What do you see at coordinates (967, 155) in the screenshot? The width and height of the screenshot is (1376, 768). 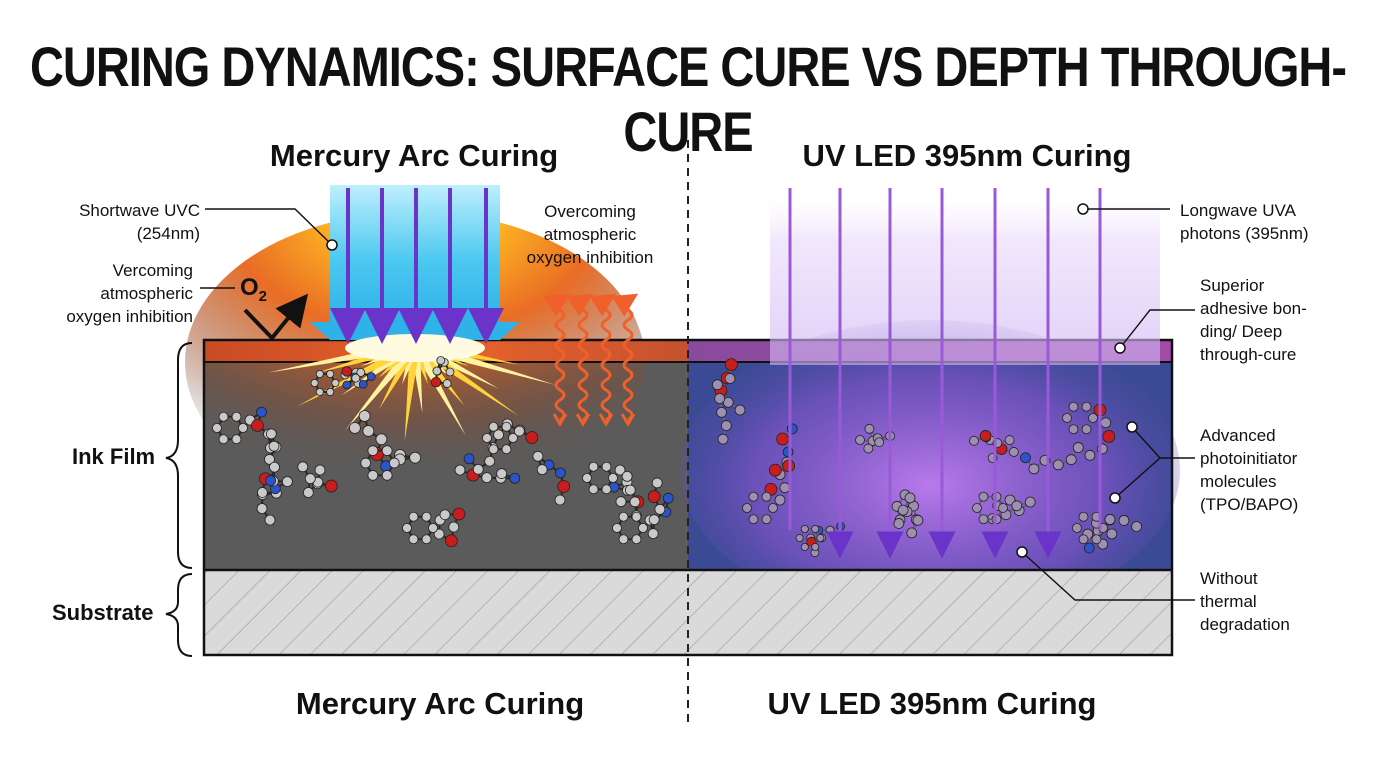 I see `right-heading: UV LED 395nm Curing` at bounding box center [967, 155].